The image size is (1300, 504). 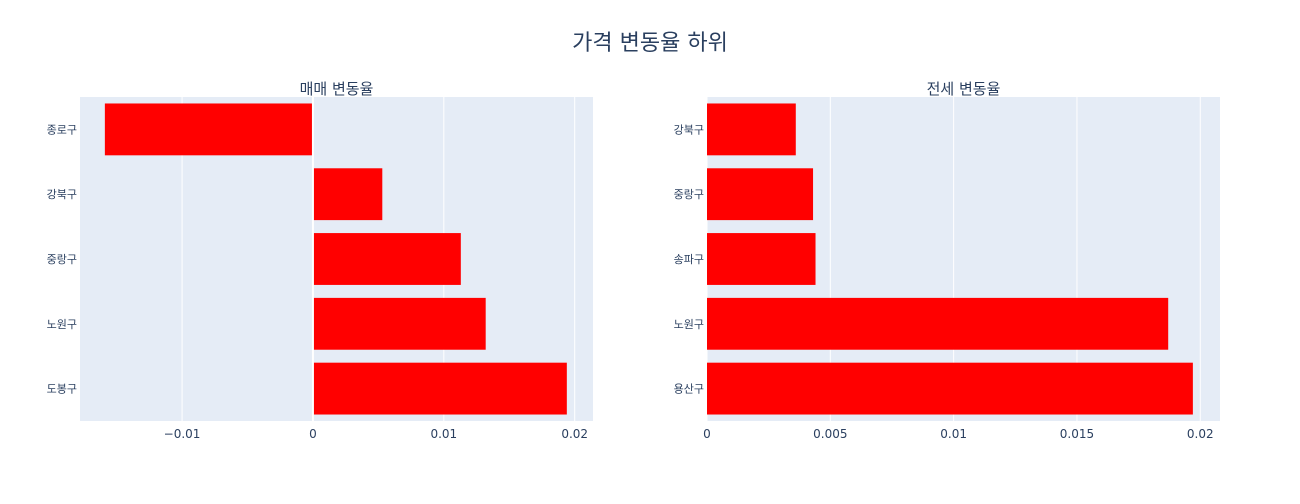 What do you see at coordinates (182, 434) in the screenshot?
I see `x-tick-label: −0.01` at bounding box center [182, 434].